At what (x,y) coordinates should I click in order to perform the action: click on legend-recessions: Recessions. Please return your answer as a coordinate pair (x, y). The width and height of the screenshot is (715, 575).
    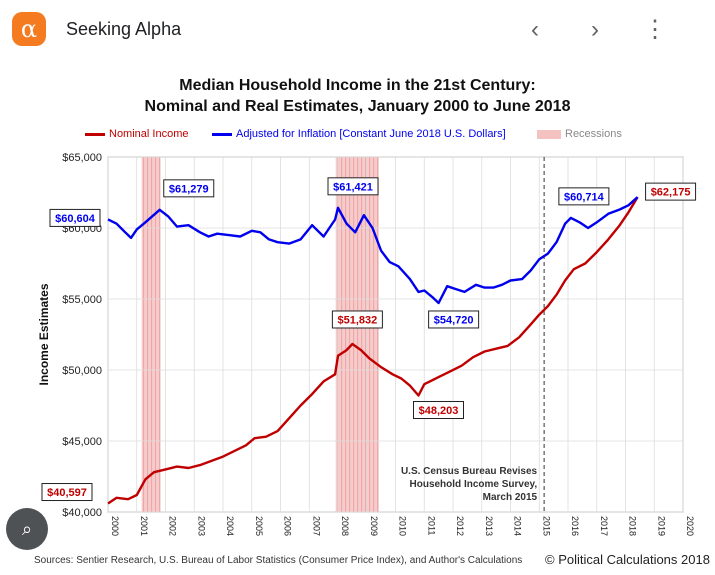
    Looking at the image, I should click on (579, 134).